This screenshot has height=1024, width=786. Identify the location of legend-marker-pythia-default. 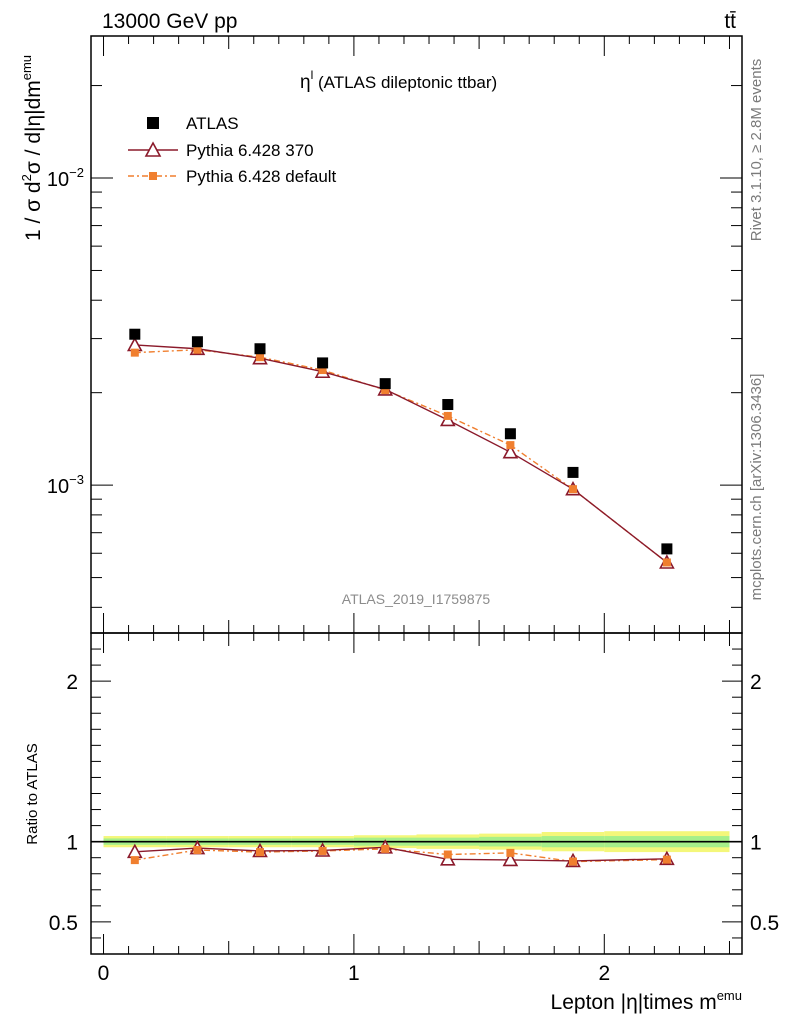
(153, 176).